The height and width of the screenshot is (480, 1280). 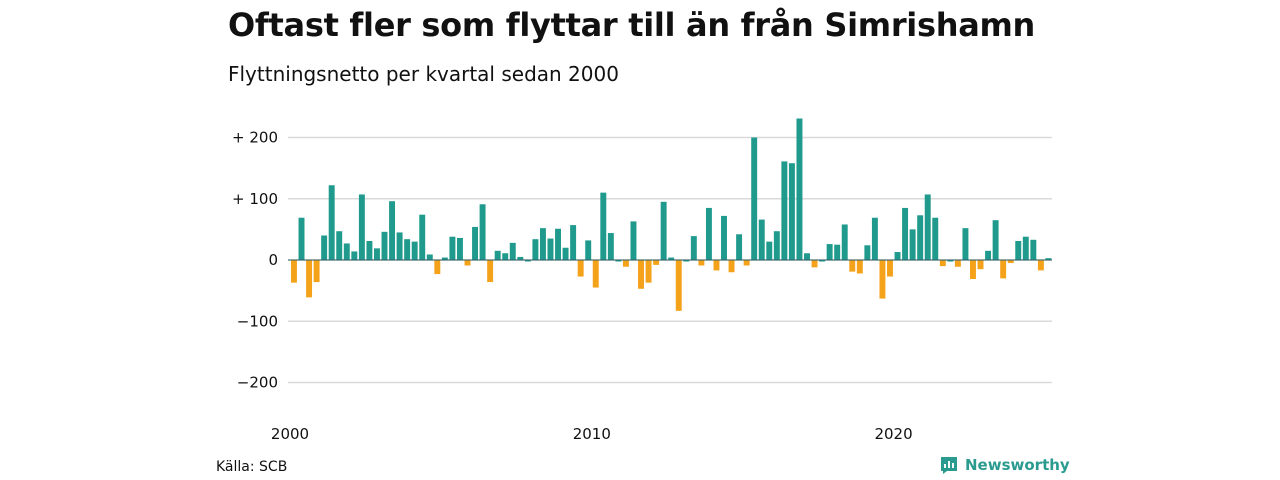 What do you see at coordinates (592, 434) in the screenshot?
I see `x-tick-label: 2010` at bounding box center [592, 434].